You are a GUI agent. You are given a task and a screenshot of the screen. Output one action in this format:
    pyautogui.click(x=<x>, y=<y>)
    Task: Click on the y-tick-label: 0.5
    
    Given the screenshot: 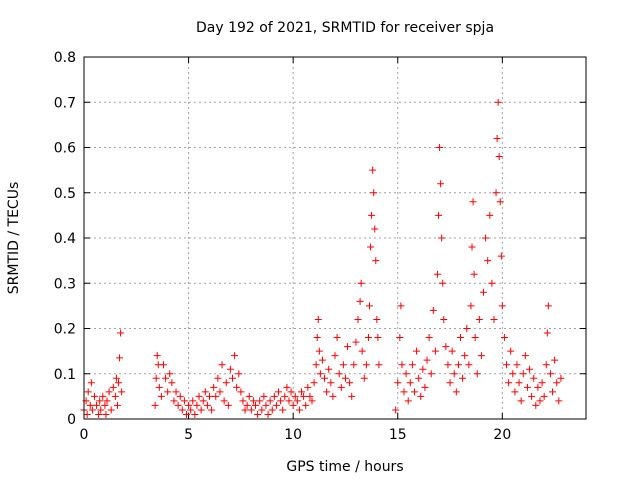 What is the action you would take?
    pyautogui.click(x=65, y=194)
    